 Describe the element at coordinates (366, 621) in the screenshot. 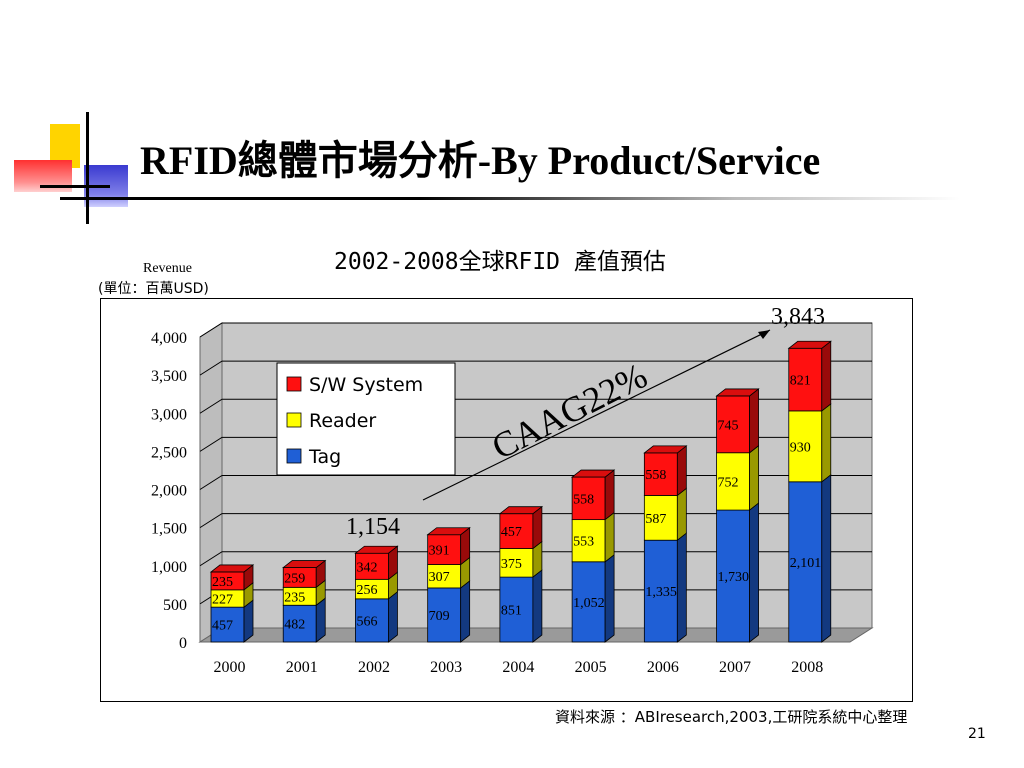

I see `data-label: 566` at that location.